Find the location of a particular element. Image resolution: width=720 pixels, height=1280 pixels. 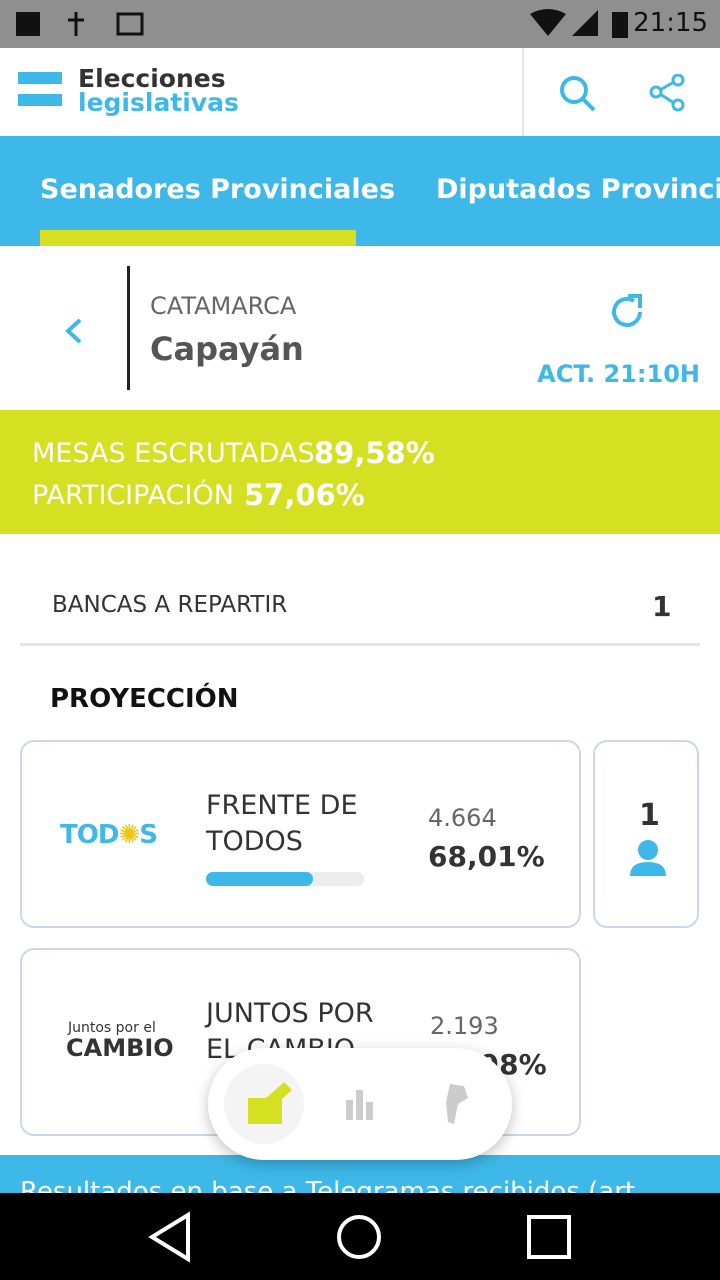

logo-text: TOD is located at coordinates (89, 835).